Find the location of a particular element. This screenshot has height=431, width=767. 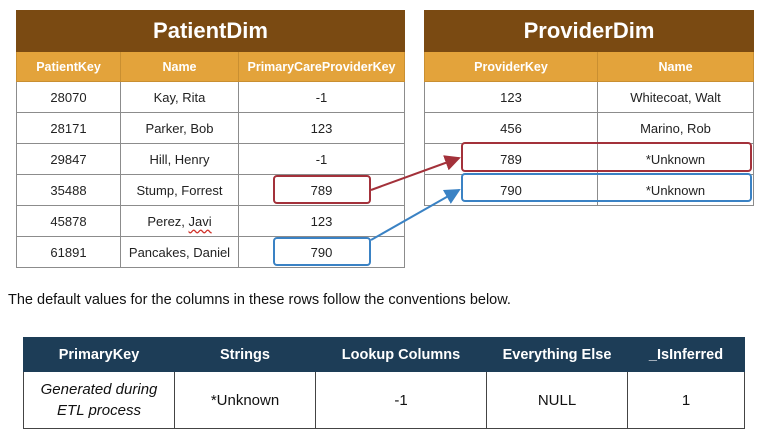

provider-key-cell: 790 is located at coordinates (321, 252).